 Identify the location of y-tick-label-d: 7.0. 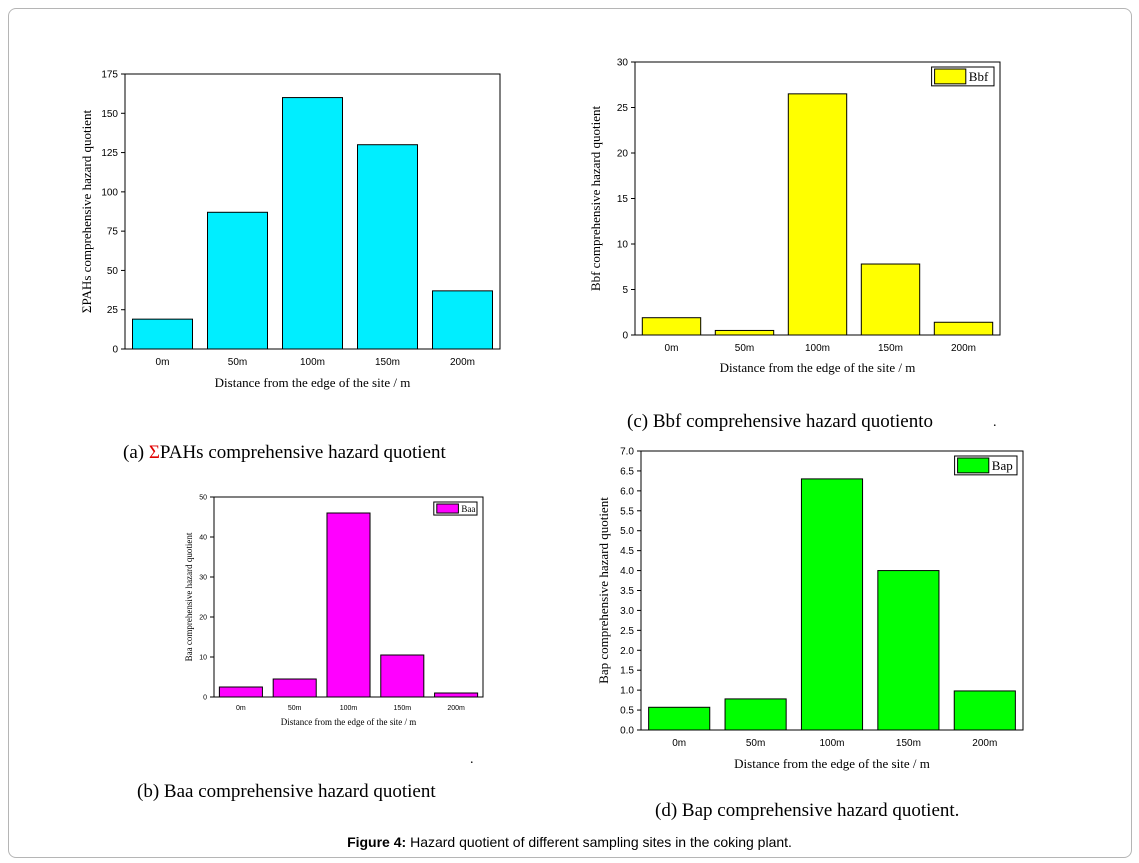
(627, 452).